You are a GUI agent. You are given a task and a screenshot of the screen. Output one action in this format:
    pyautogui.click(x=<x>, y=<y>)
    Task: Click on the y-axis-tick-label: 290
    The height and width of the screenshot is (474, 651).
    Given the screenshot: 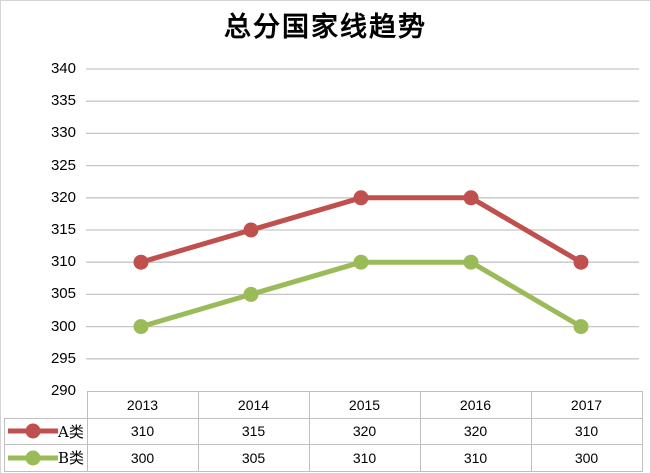 What is the action you would take?
    pyautogui.click(x=63, y=390)
    